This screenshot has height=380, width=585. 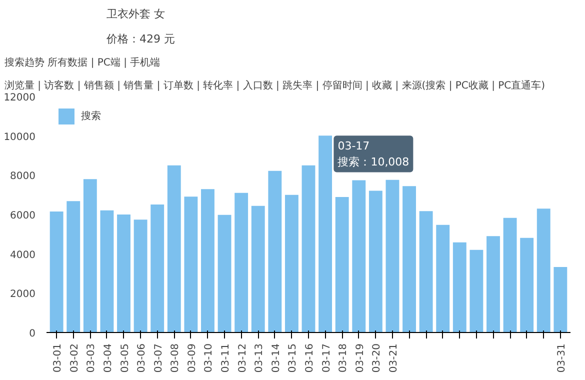 I want to click on x-tick-label: 03-13, so click(x=260, y=358).